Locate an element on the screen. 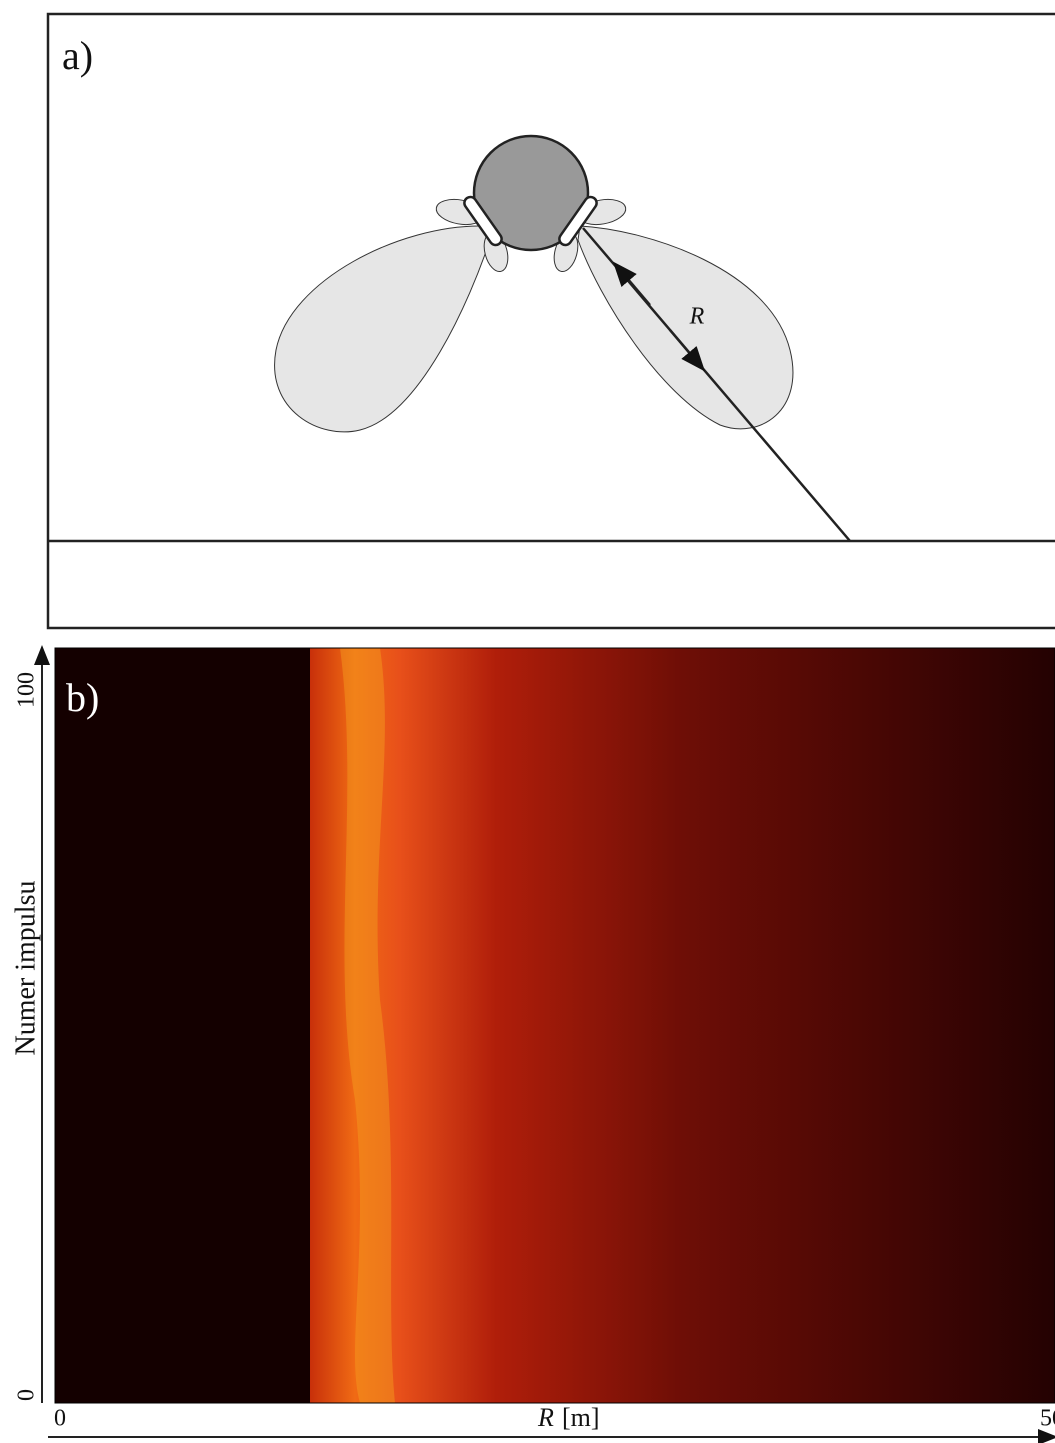 This screenshot has width=1055, height=1443. y-axis-title: Numer impulsu is located at coordinates (25, 968).